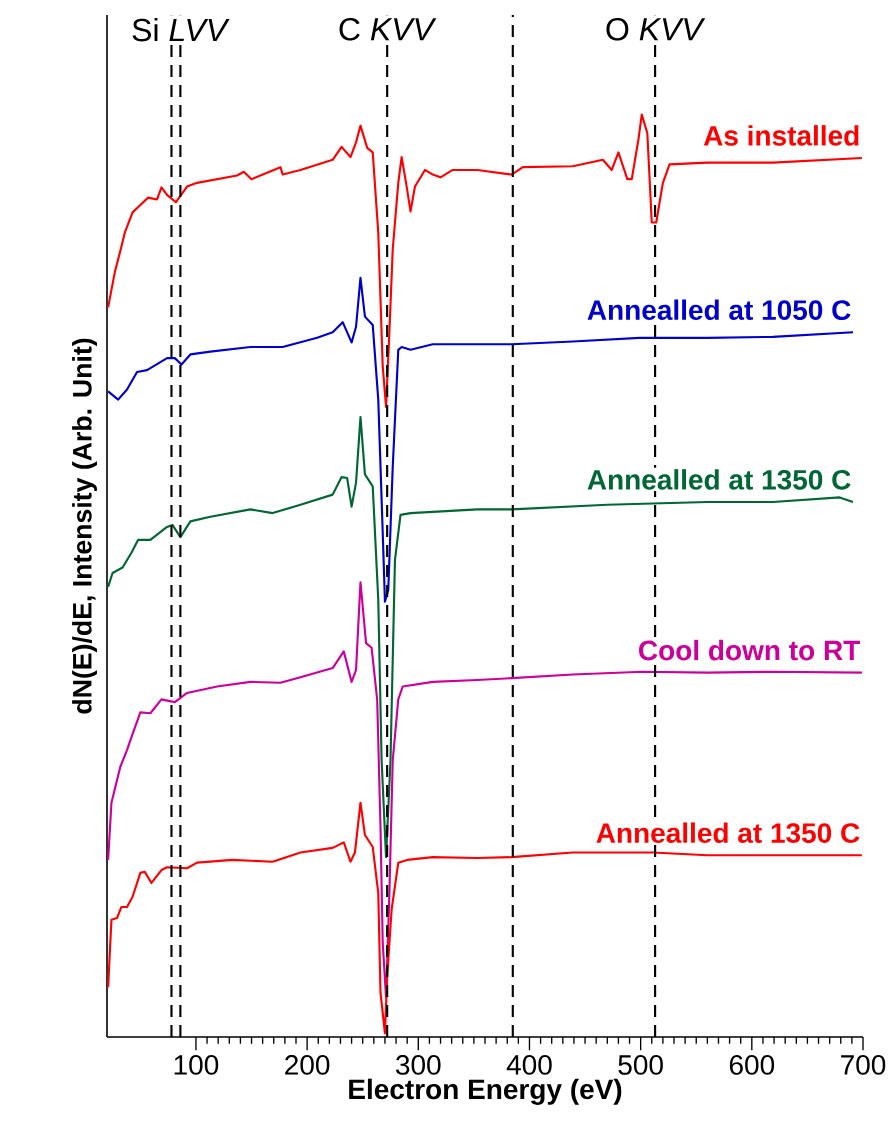  What do you see at coordinates (84, 526) in the screenshot?
I see `y-axis-title: dN(E)/dE, Intensity (Arb. Unit)` at bounding box center [84, 526].